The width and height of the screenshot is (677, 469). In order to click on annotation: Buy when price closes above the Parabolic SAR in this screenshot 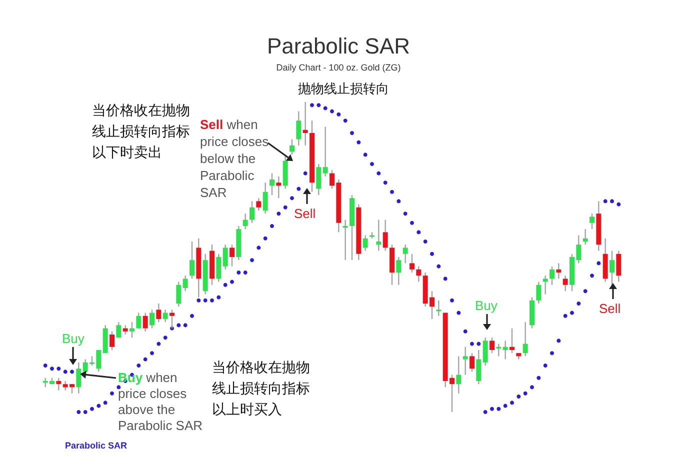, I will do `click(161, 402)`.